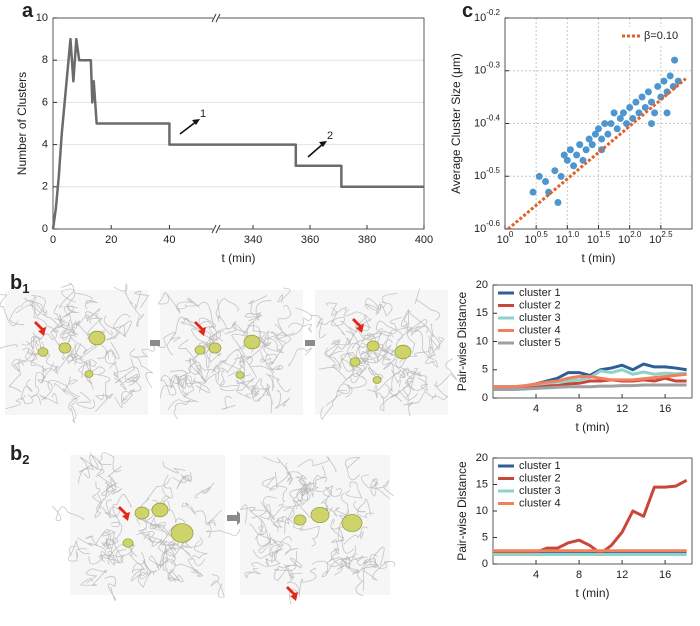 This screenshot has height=626, width=700. I want to click on tick-exponent: 0.5, so click(543, 234).